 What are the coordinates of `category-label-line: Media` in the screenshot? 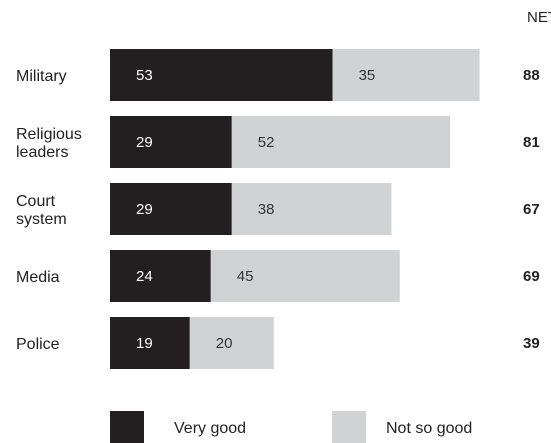 It's located at (38, 277).